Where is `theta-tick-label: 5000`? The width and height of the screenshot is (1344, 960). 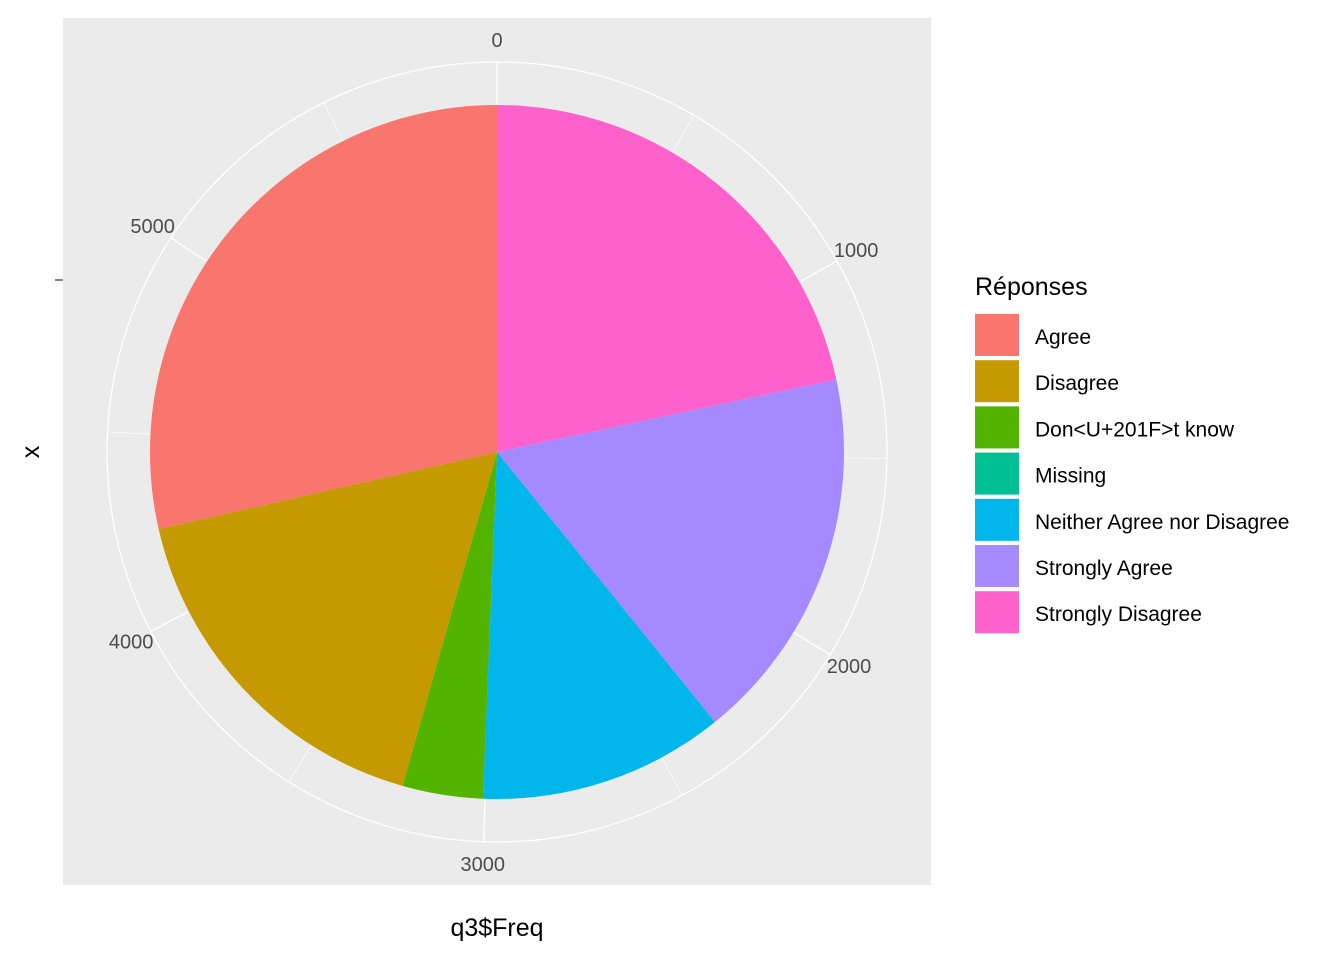
theta-tick-label: 5000 is located at coordinates (152, 227).